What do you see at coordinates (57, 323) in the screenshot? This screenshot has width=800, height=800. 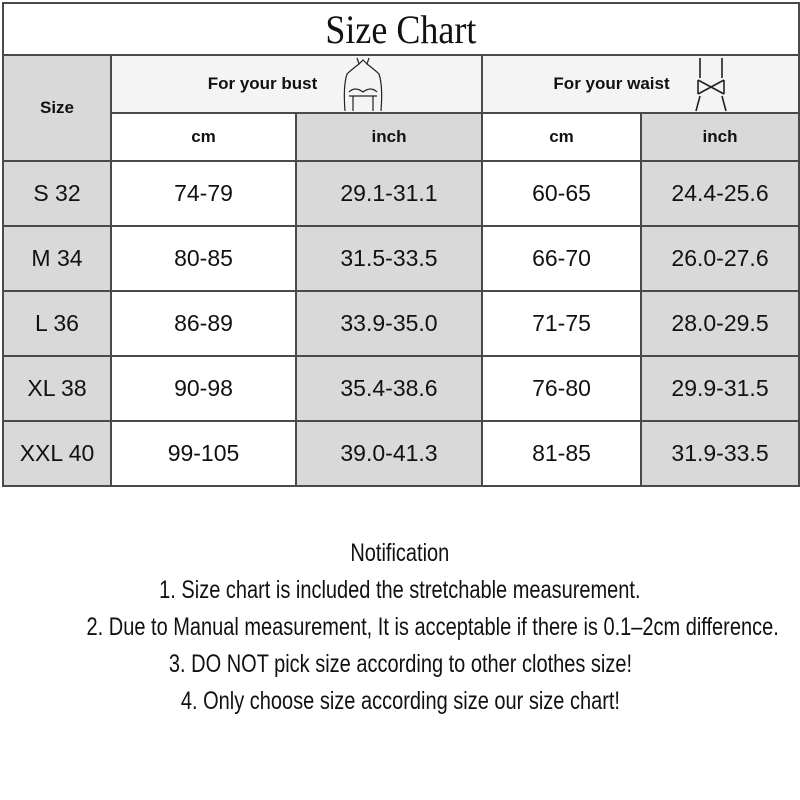 I see `cell-size: L 36` at bounding box center [57, 323].